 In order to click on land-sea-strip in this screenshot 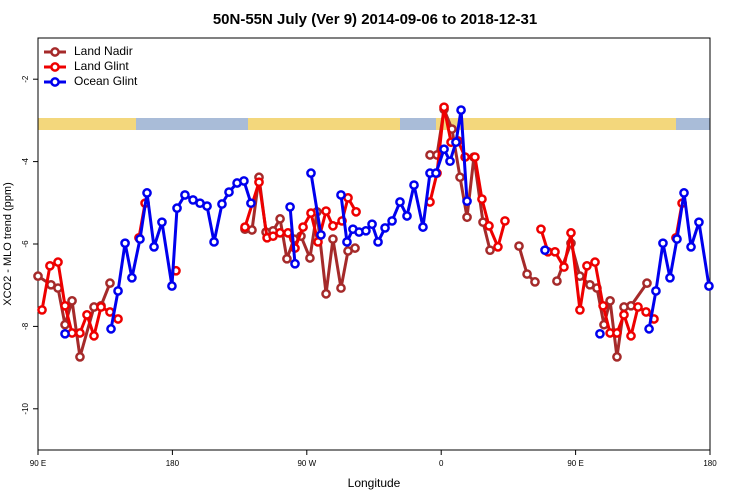, I will do `click(374, 124)`.